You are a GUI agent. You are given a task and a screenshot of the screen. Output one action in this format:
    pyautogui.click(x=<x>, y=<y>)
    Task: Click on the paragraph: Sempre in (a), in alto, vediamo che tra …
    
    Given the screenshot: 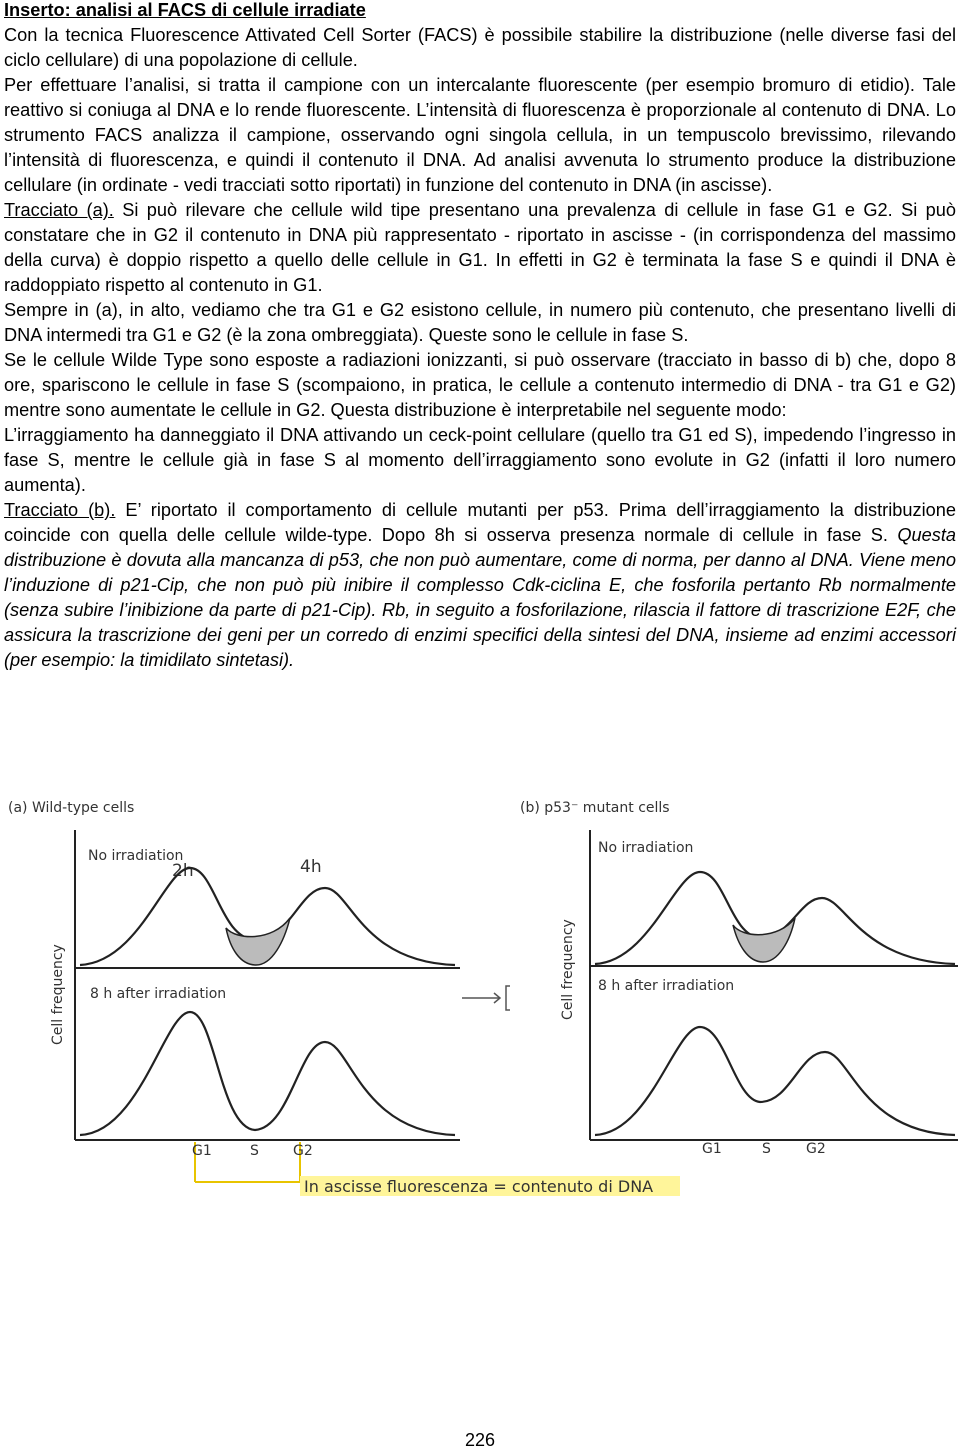 What is the action you would take?
    pyautogui.click(x=480, y=323)
    